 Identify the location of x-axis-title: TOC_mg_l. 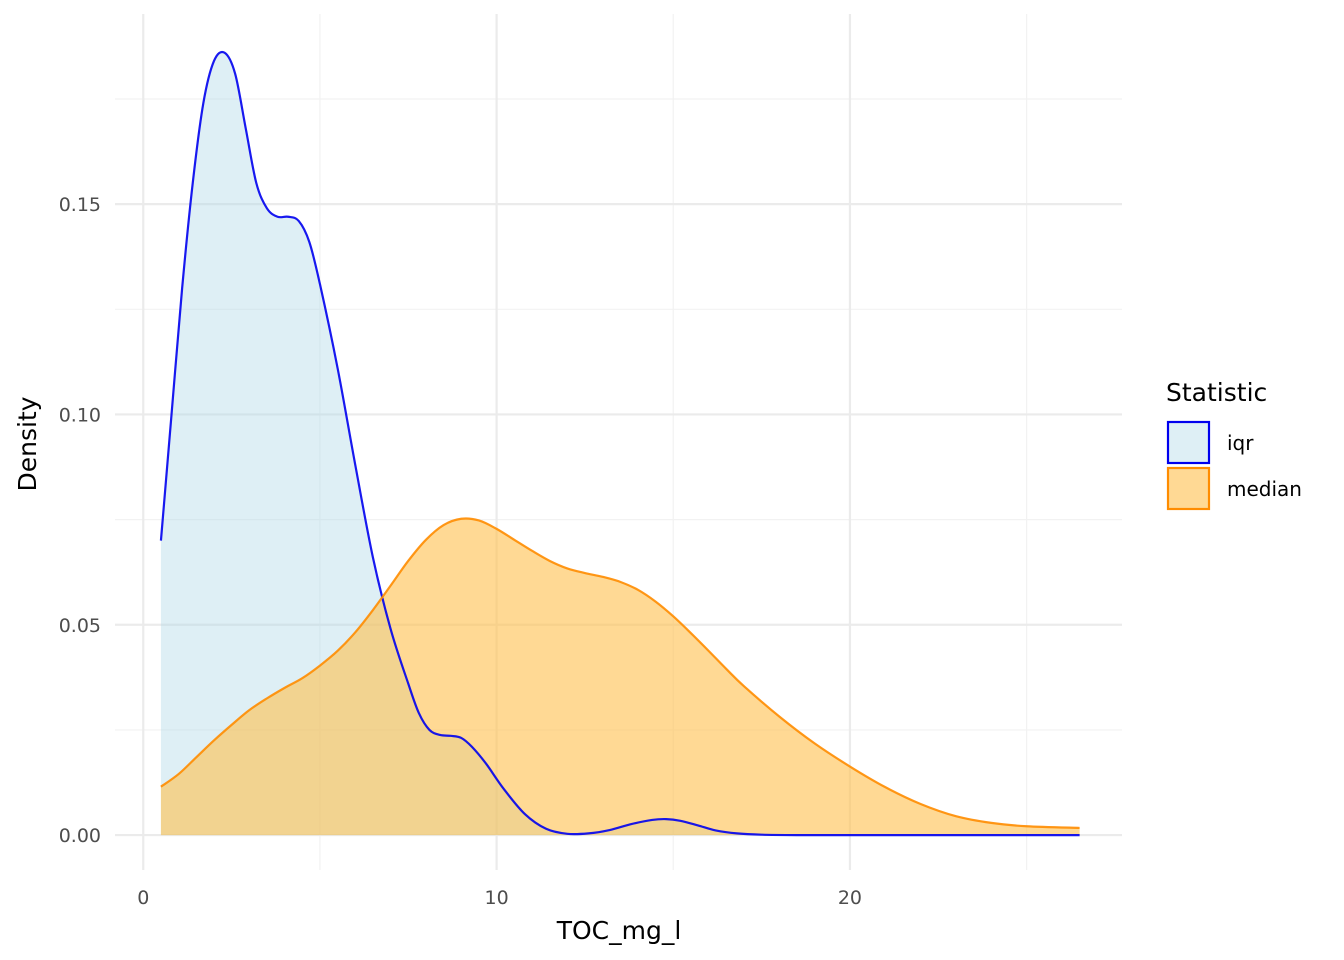
(619, 930).